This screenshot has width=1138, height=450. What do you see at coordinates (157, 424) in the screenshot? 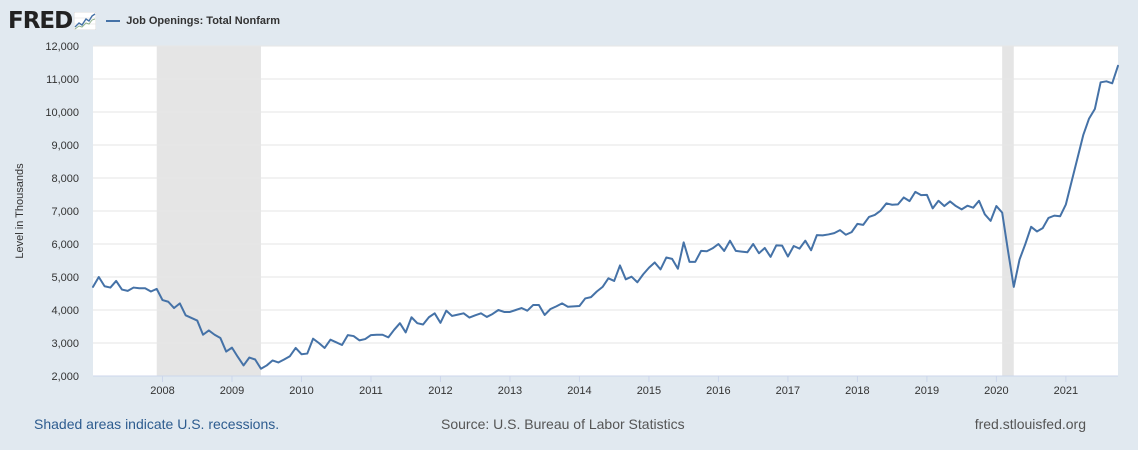
I see `recession-note-link: Shaded areas indicate U.S. recessions.` at bounding box center [157, 424].